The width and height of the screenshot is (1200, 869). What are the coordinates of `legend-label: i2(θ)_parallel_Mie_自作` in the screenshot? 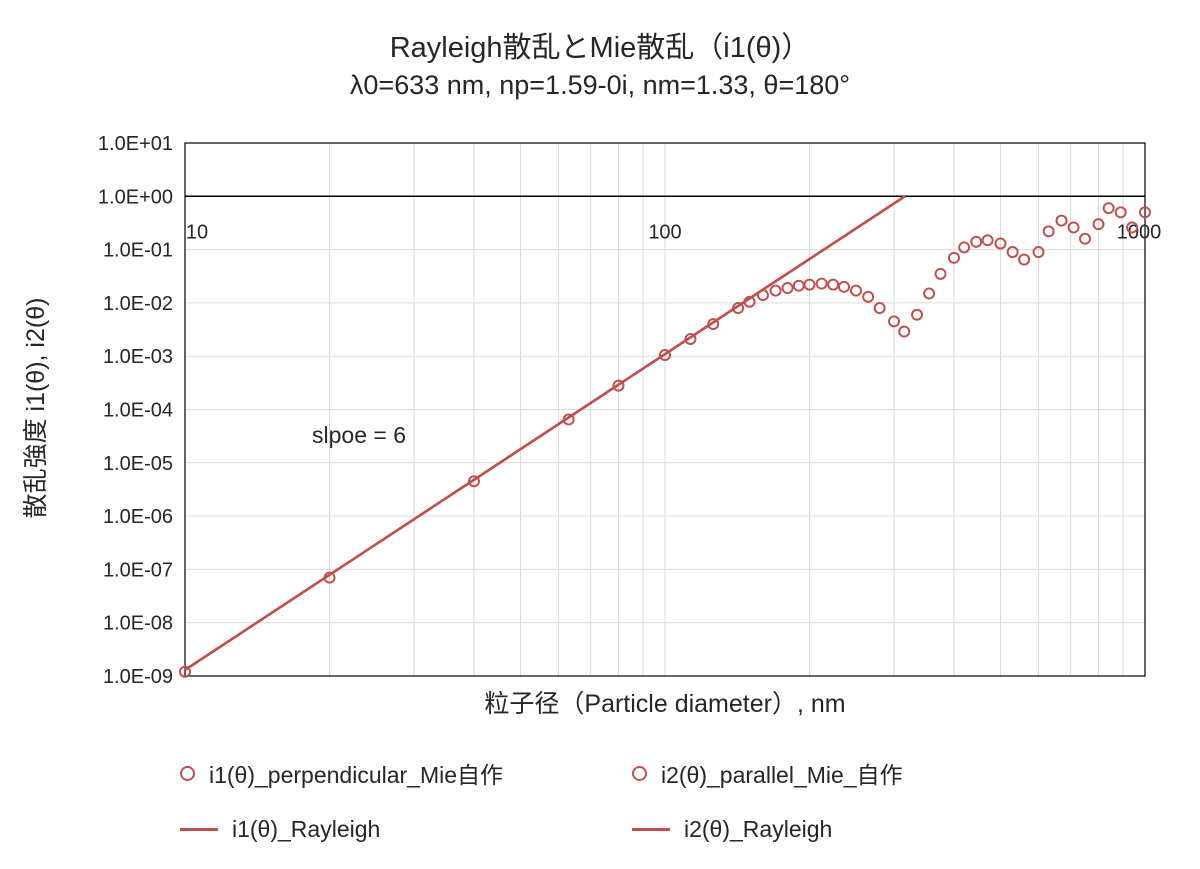 It's located at (782, 775).